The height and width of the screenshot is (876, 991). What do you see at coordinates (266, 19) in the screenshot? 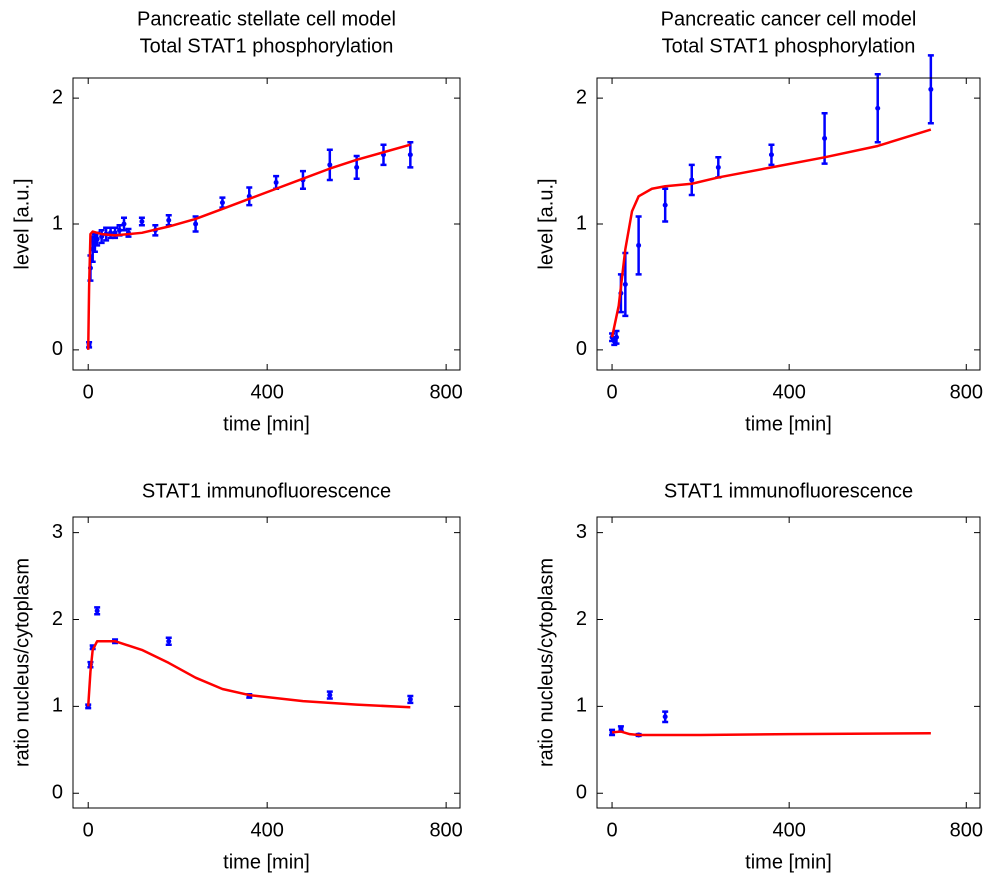
I see `chart-title: Pancreatic stellate cell model` at bounding box center [266, 19].